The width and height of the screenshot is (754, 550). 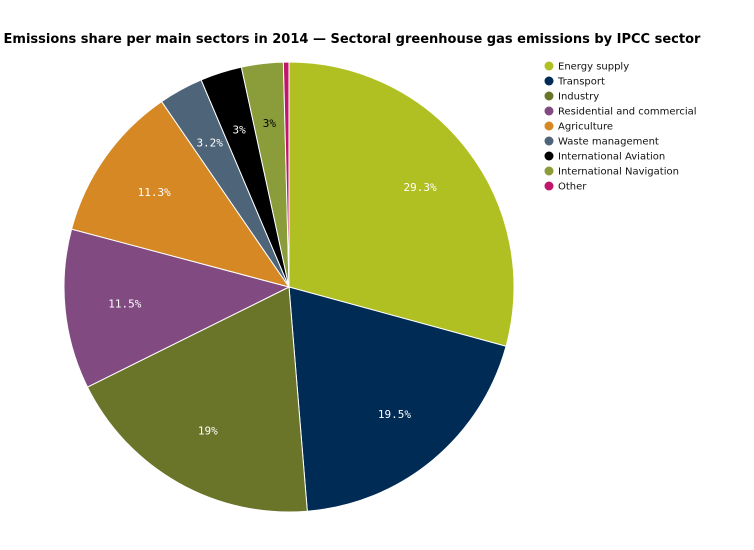 I want to click on legend-item-waste-management: Waste management, so click(x=601, y=142).